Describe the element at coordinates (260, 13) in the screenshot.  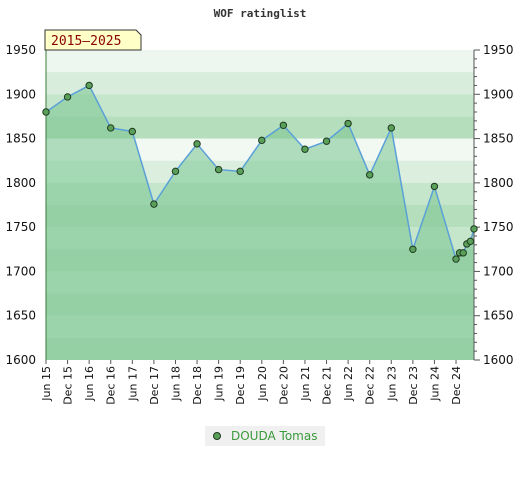
I see `chart-title: WOF ratinglist` at that location.